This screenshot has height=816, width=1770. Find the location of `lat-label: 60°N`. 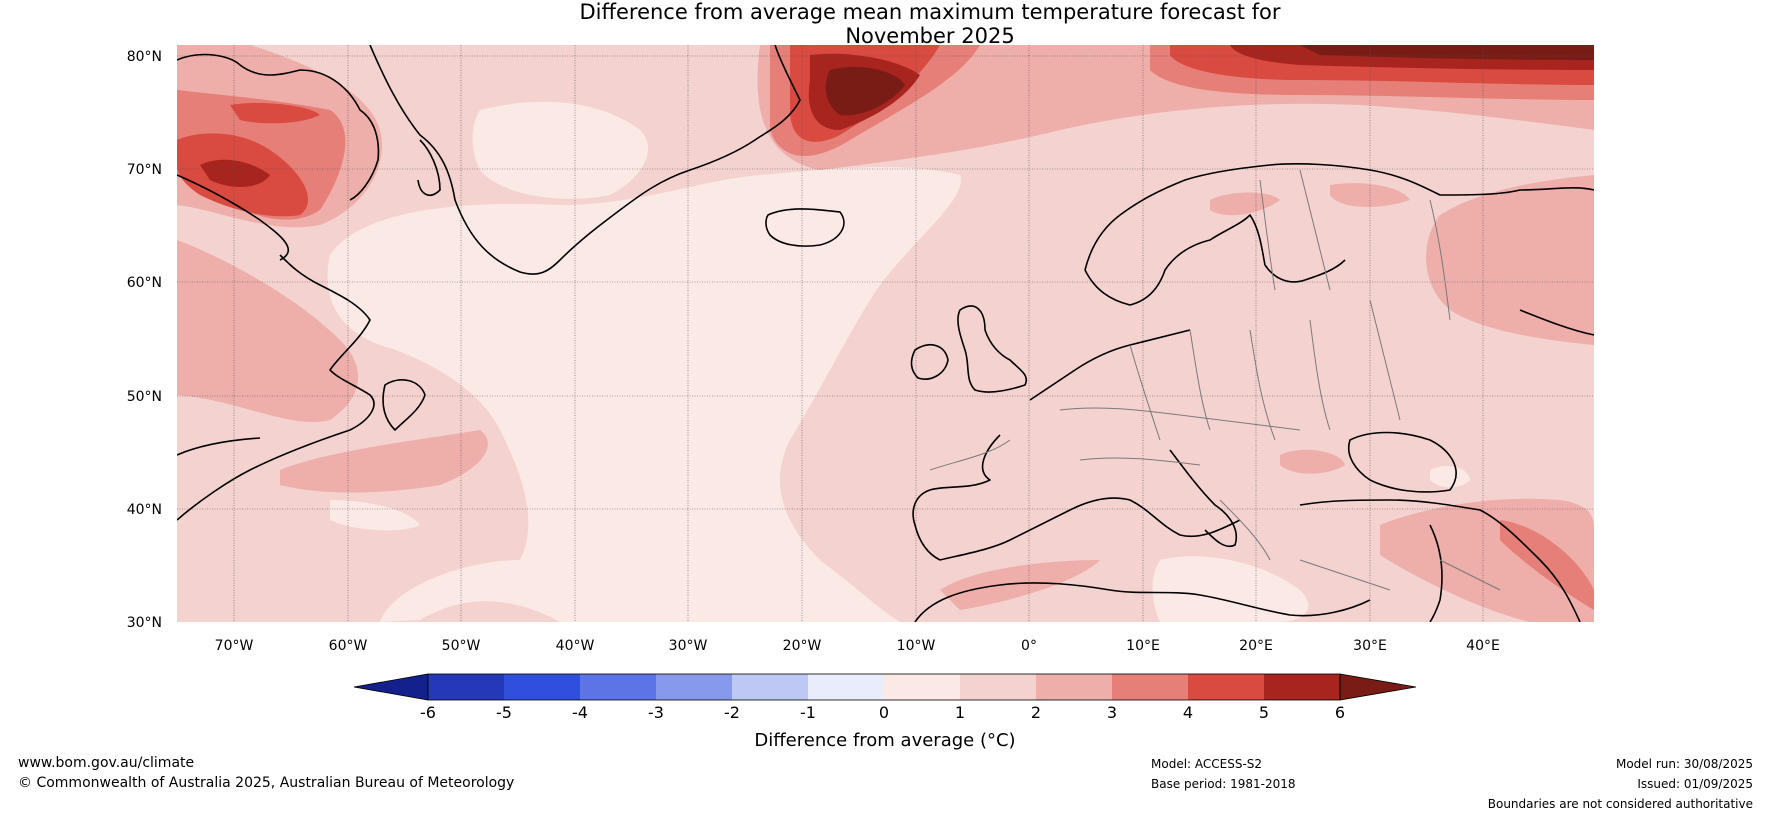

lat-label: 60°N is located at coordinates (144, 283).